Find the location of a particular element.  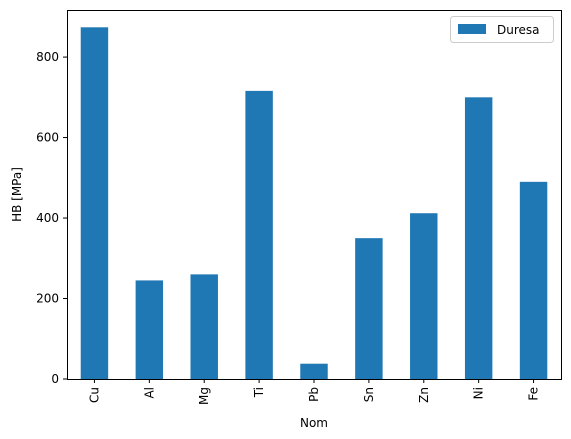

legend-swatch is located at coordinates (472, 29).